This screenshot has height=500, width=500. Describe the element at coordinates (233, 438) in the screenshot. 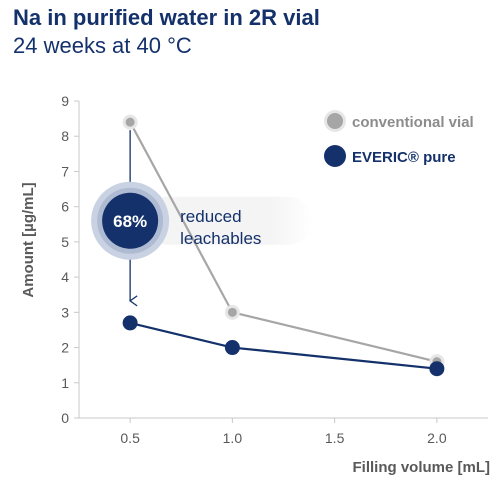

I see `x-tick-label: 1.0` at that location.